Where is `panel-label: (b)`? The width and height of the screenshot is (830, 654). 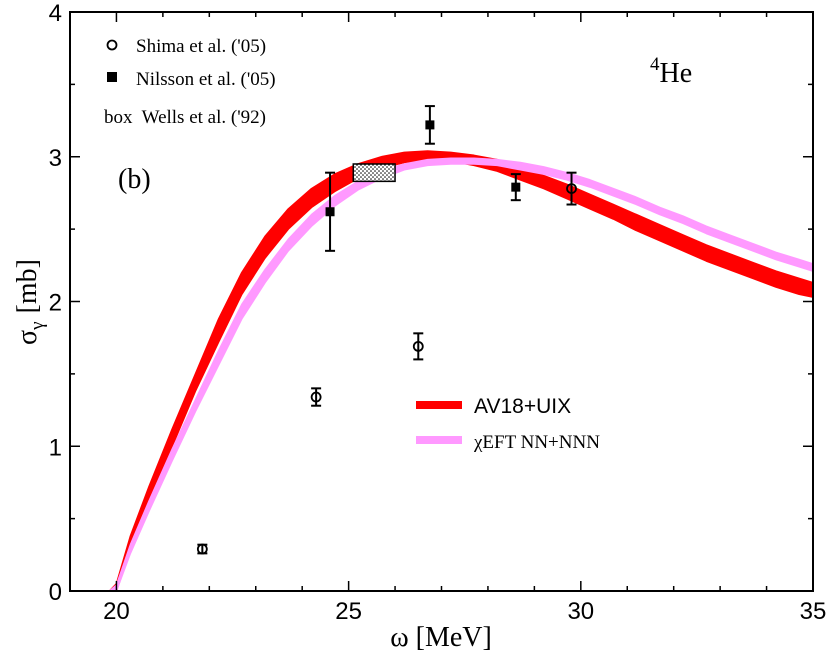 panel-label: (b) is located at coordinates (134, 179).